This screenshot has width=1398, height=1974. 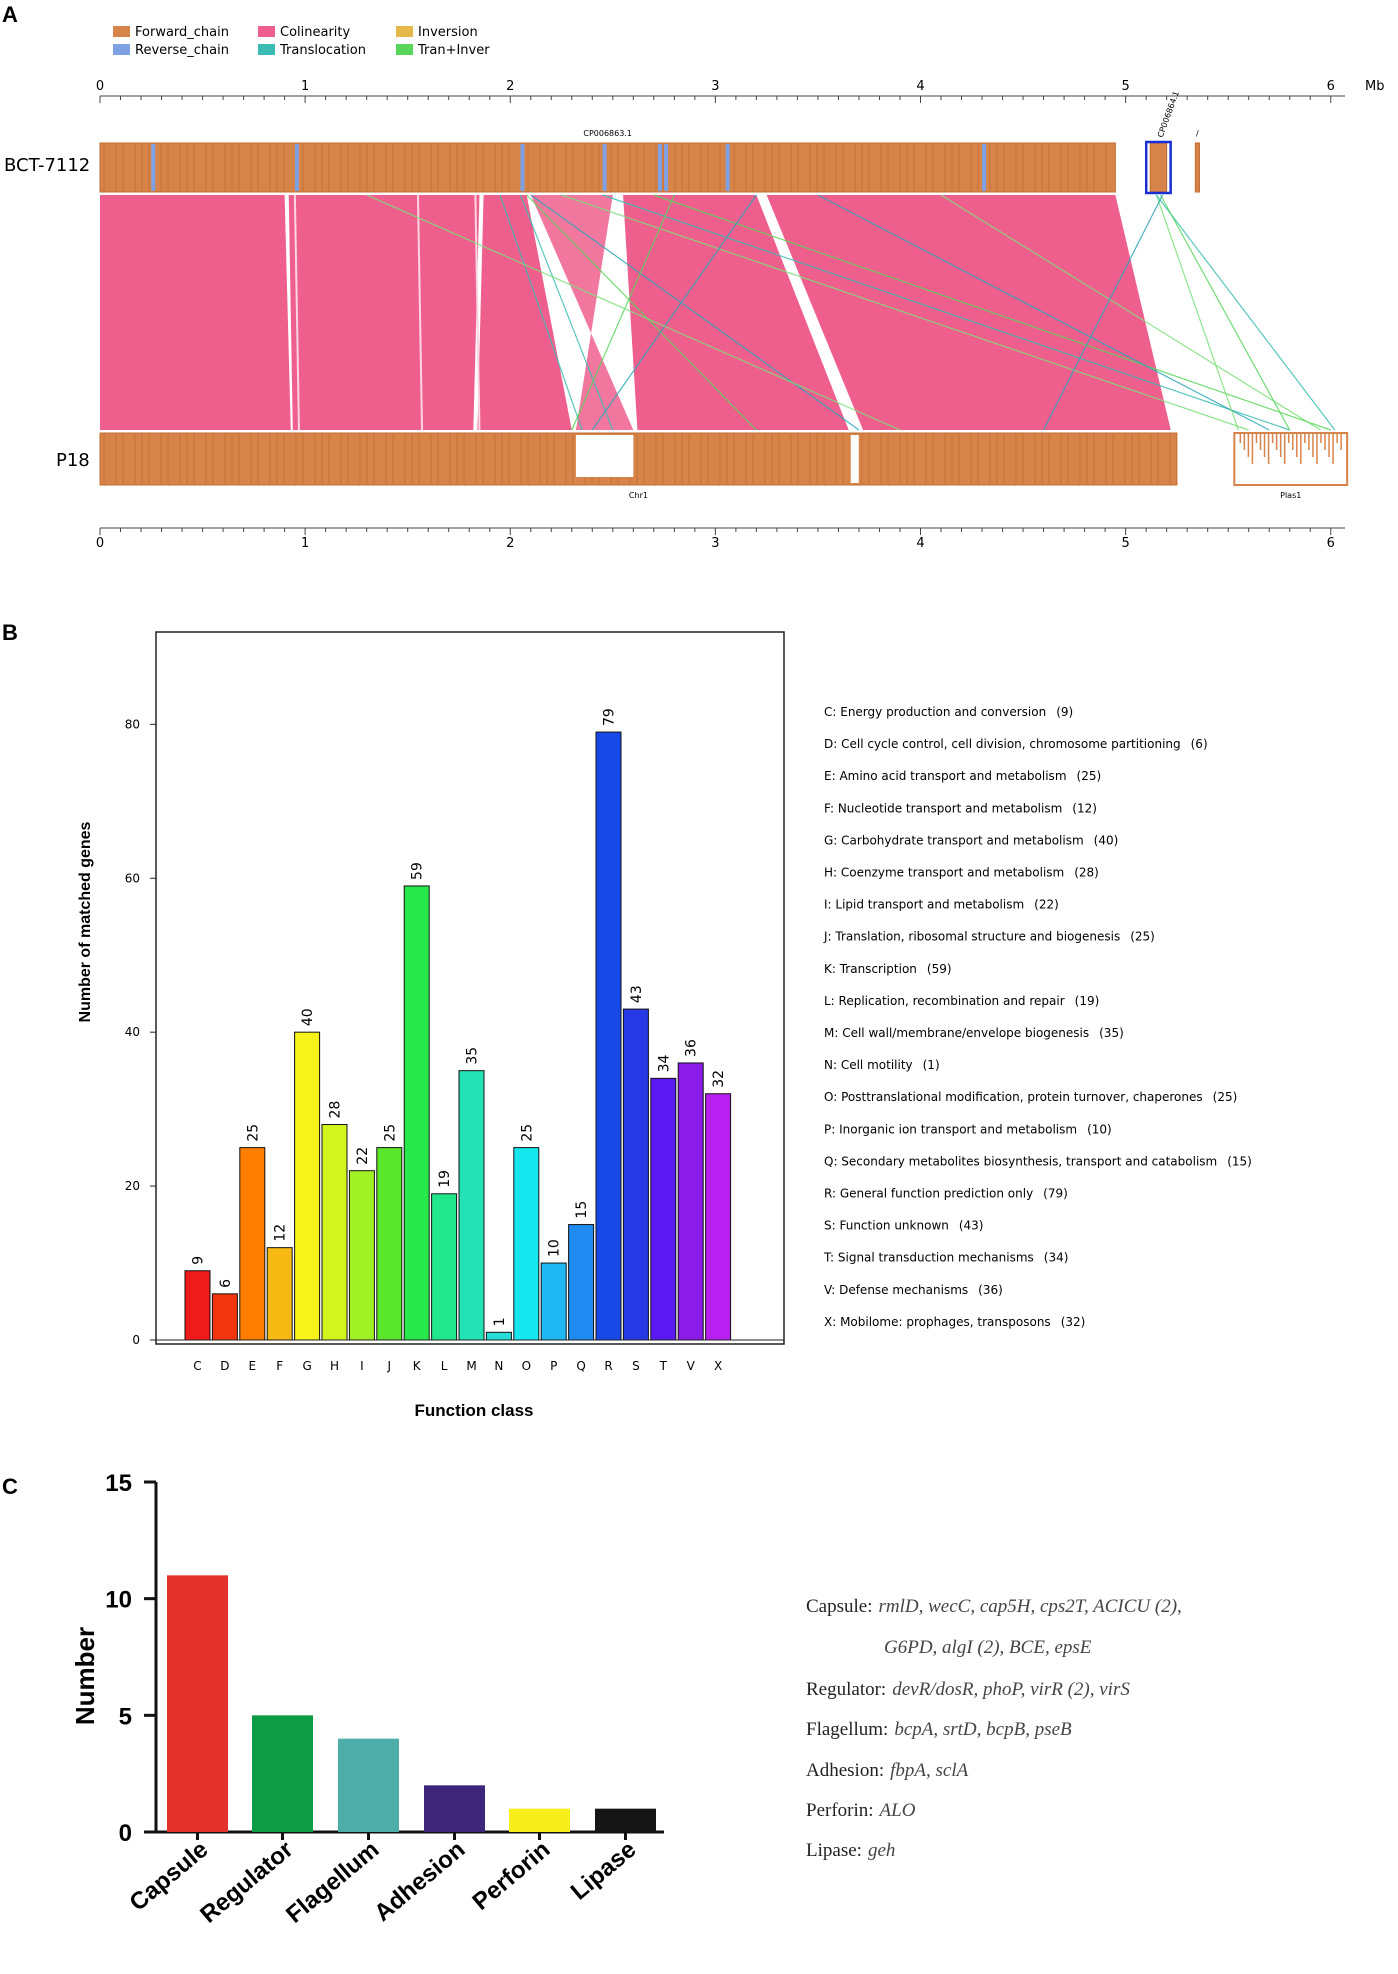 What do you see at coordinates (944, 1001) in the screenshot?
I see `legend-item-text: L: Replication, recombination and repair` at bounding box center [944, 1001].